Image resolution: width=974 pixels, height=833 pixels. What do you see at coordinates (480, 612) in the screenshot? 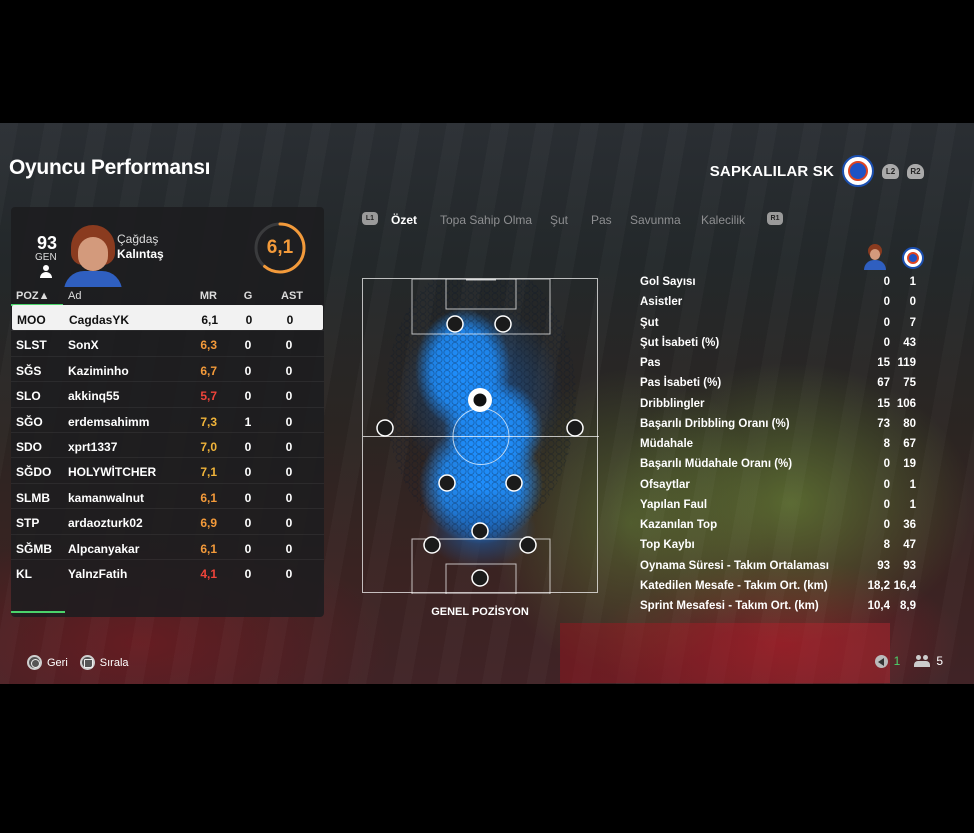
I see `pitch-label: GENEL POZİSYON` at bounding box center [480, 612].